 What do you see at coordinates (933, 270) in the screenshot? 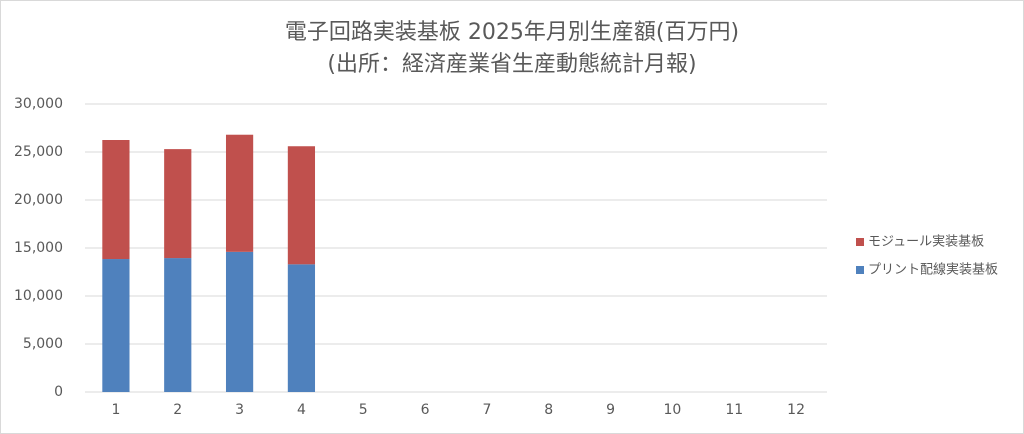
I see `legend-label: プリント配線実装基板` at bounding box center [933, 270].